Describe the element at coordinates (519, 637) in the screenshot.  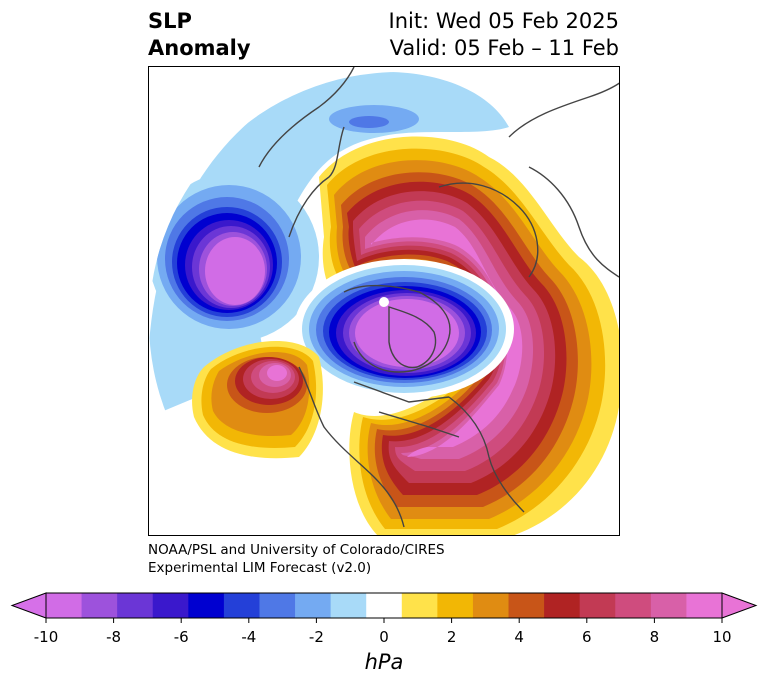
I see `colorbar-tick-label: 4` at that location.